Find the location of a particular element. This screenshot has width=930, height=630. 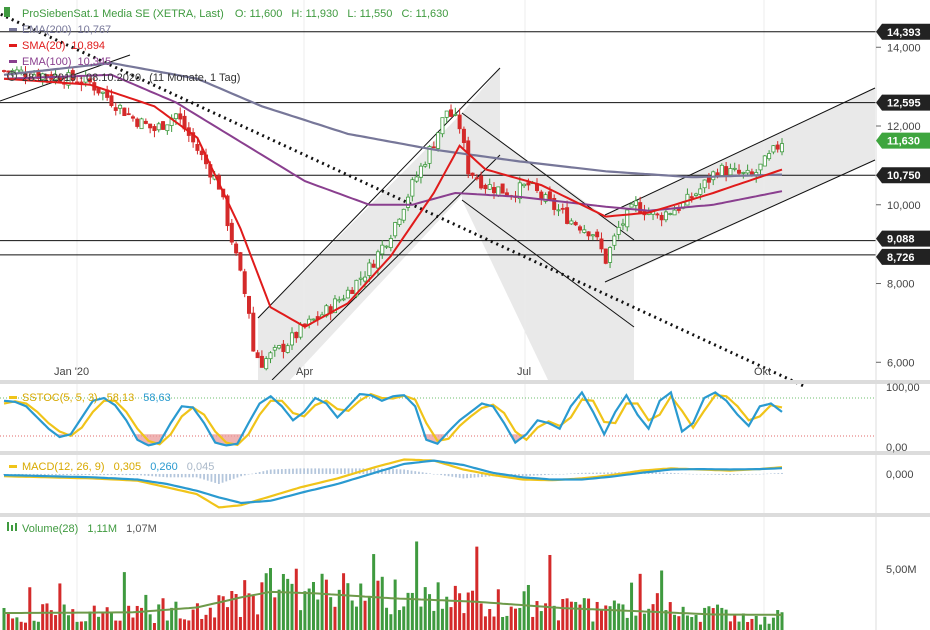

clock-icon is located at coordinates (12, 76).